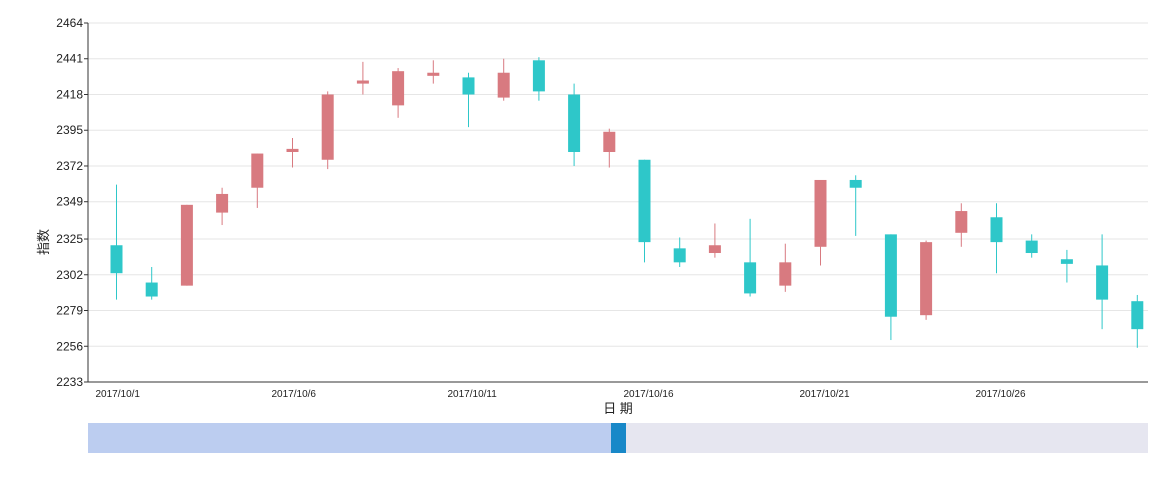 This screenshot has height=481, width=1174. What do you see at coordinates (69, 239) in the screenshot?
I see `y-tick-label: 2325` at bounding box center [69, 239].